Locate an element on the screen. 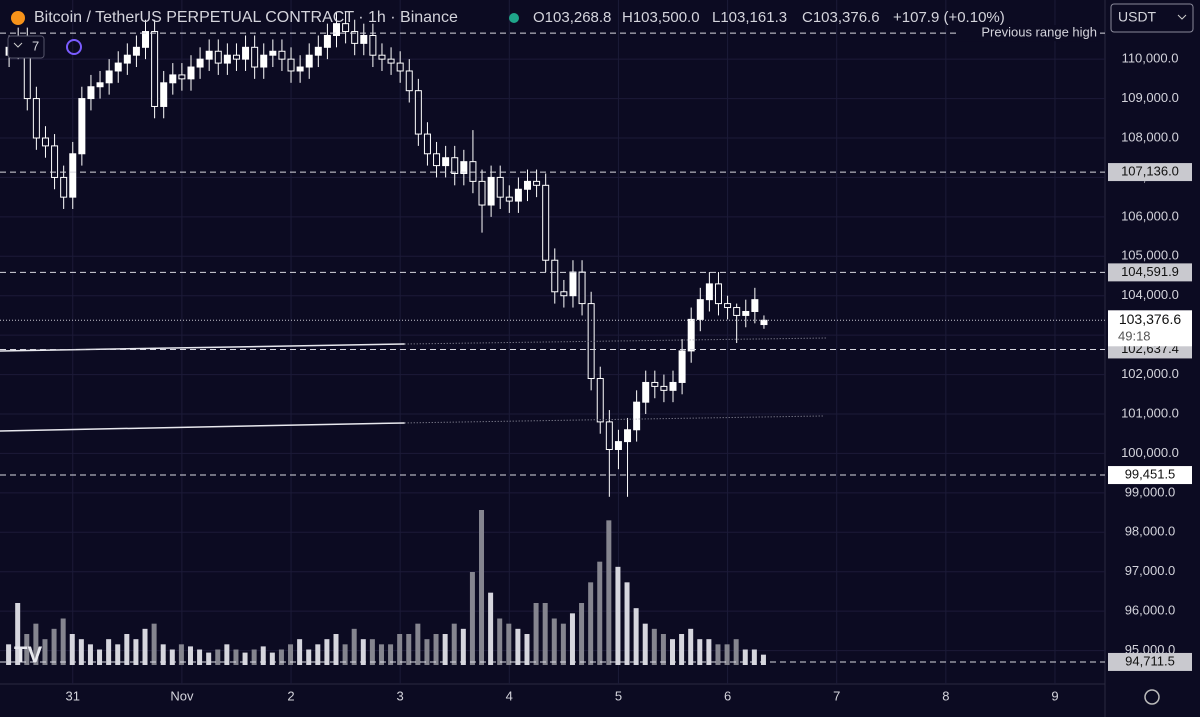  currency-button is located at coordinates (1152, 18).